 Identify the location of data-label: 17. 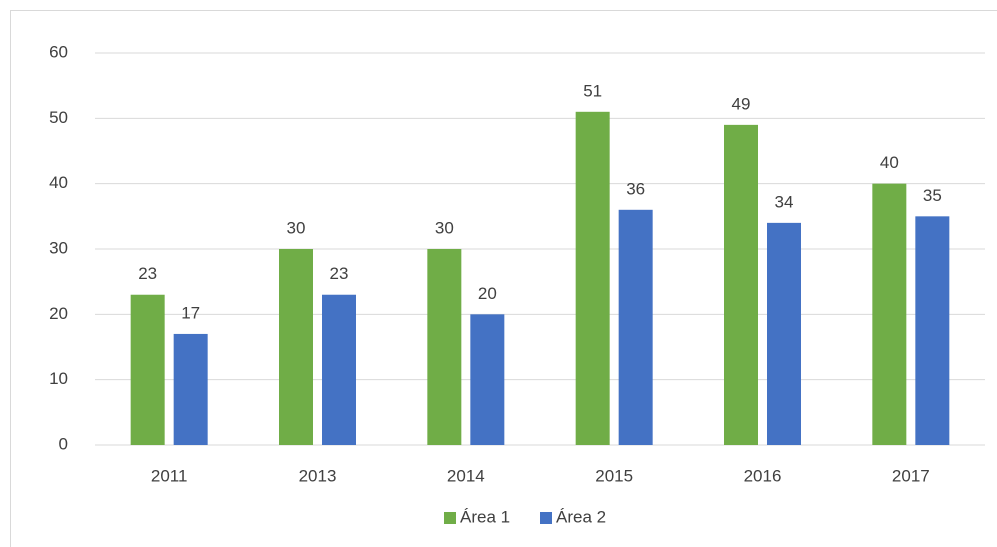
(190, 312).